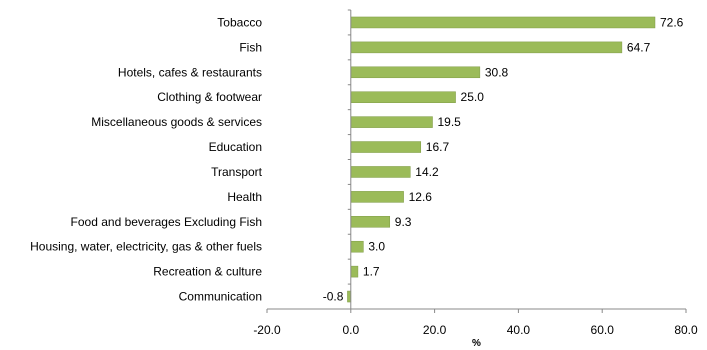 The image size is (707, 350). I want to click on data-label: 14.2, so click(427, 172).